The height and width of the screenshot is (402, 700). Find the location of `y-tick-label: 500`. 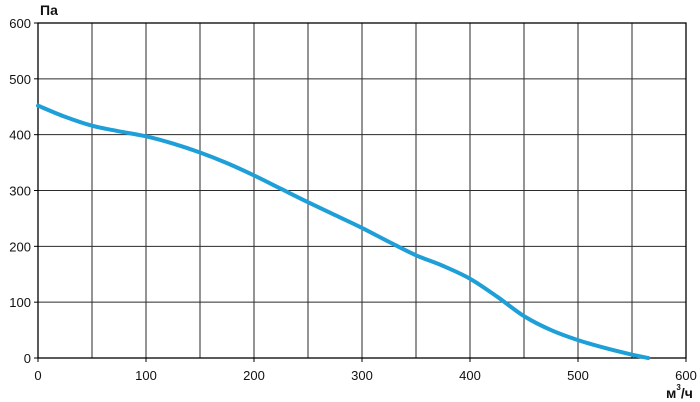

y-tick-label: 500 is located at coordinates (20, 79).